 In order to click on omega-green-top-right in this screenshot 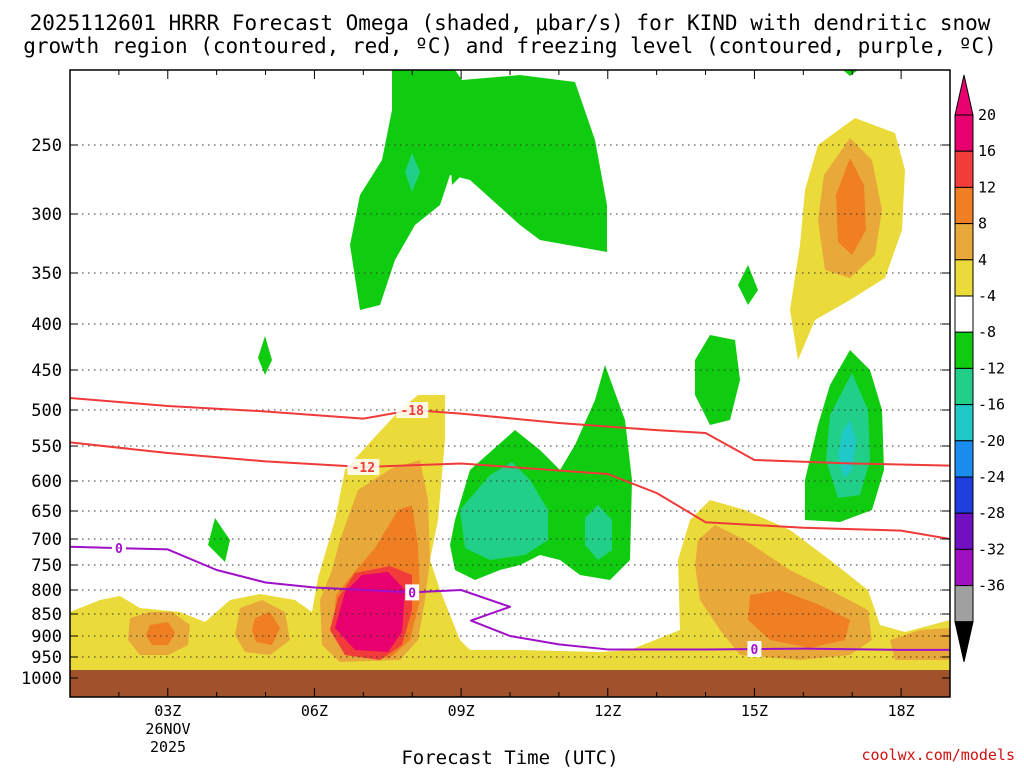, I will do `click(850, 73)`.